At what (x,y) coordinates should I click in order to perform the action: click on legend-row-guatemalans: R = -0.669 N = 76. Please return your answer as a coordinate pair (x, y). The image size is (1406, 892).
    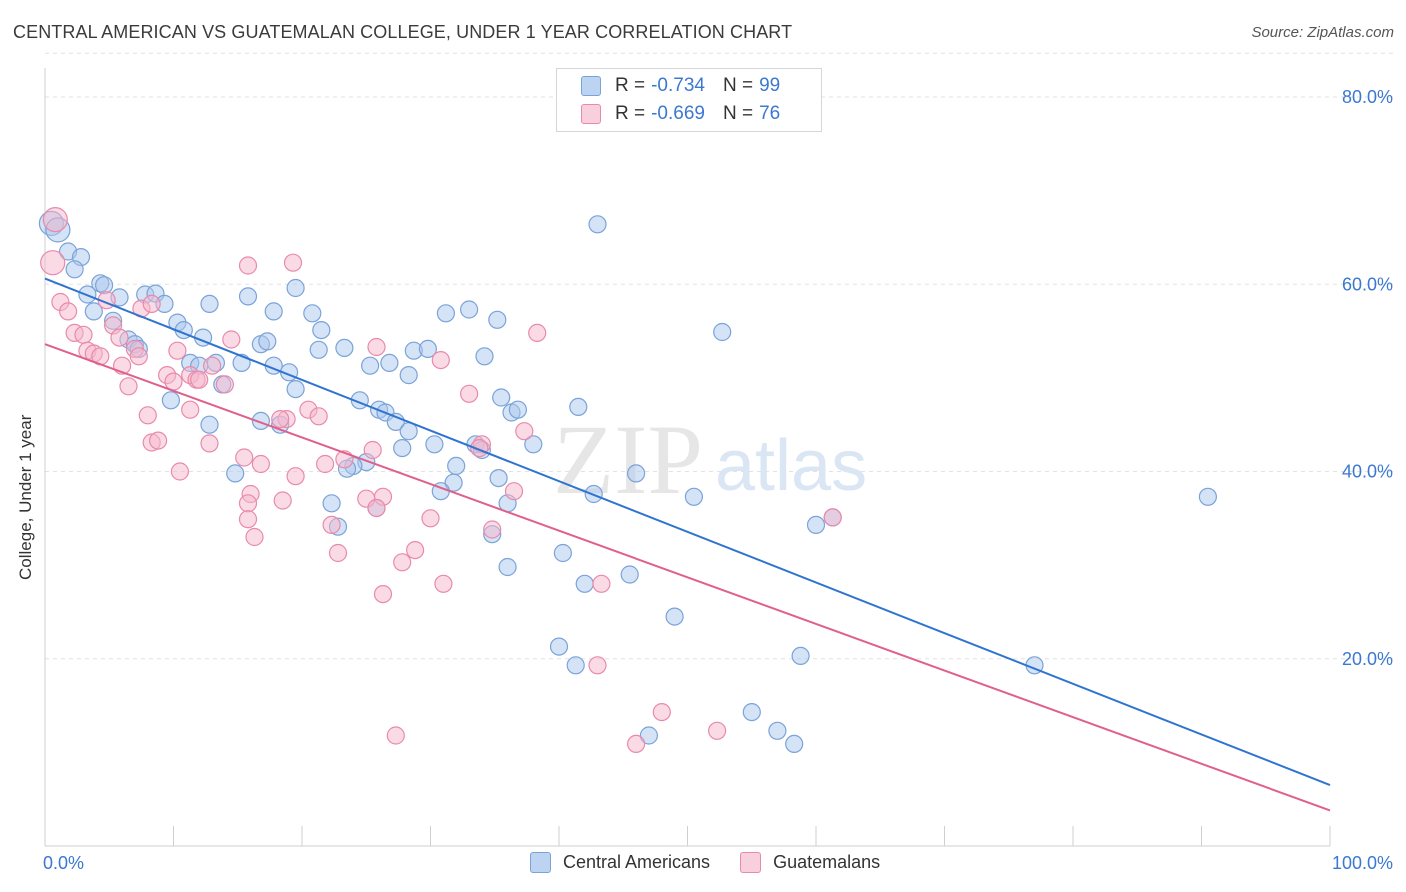
    Looking at the image, I should click on (680, 114).